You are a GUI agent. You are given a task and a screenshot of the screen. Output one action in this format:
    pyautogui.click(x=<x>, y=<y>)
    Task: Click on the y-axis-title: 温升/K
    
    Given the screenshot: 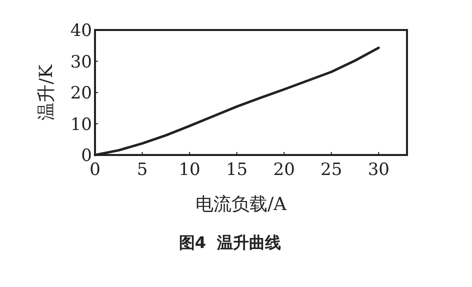 What is the action you would take?
    pyautogui.click(x=46, y=92)
    